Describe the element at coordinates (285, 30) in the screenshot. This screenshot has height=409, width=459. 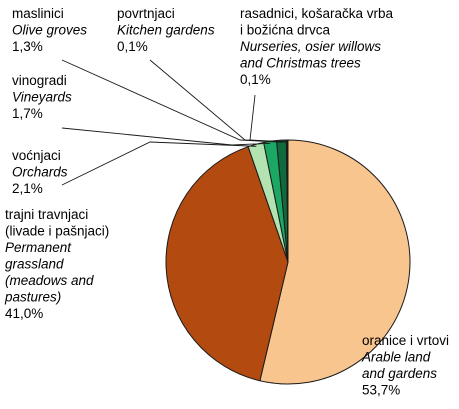
I see `slice-label-line: i božićna drvca` at that location.